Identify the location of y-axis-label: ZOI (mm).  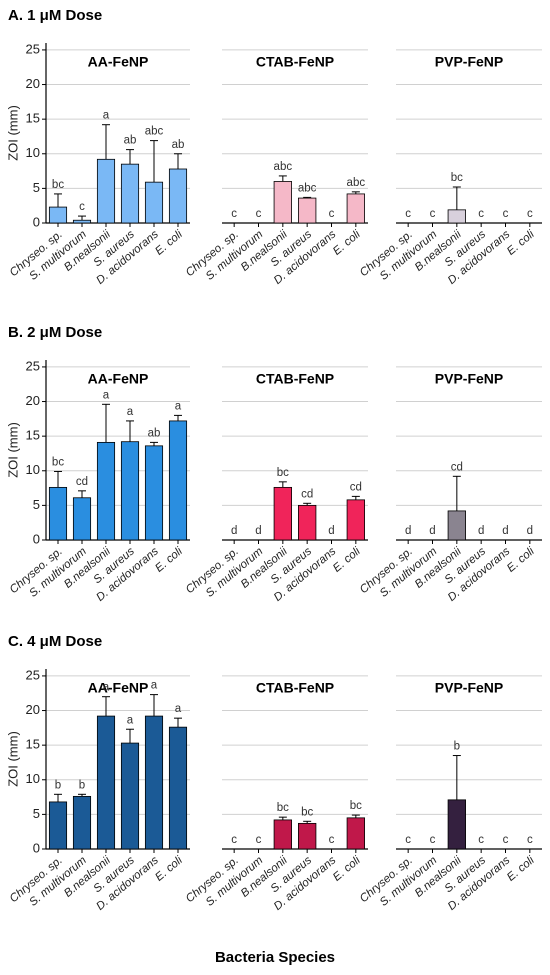
(12, 759).